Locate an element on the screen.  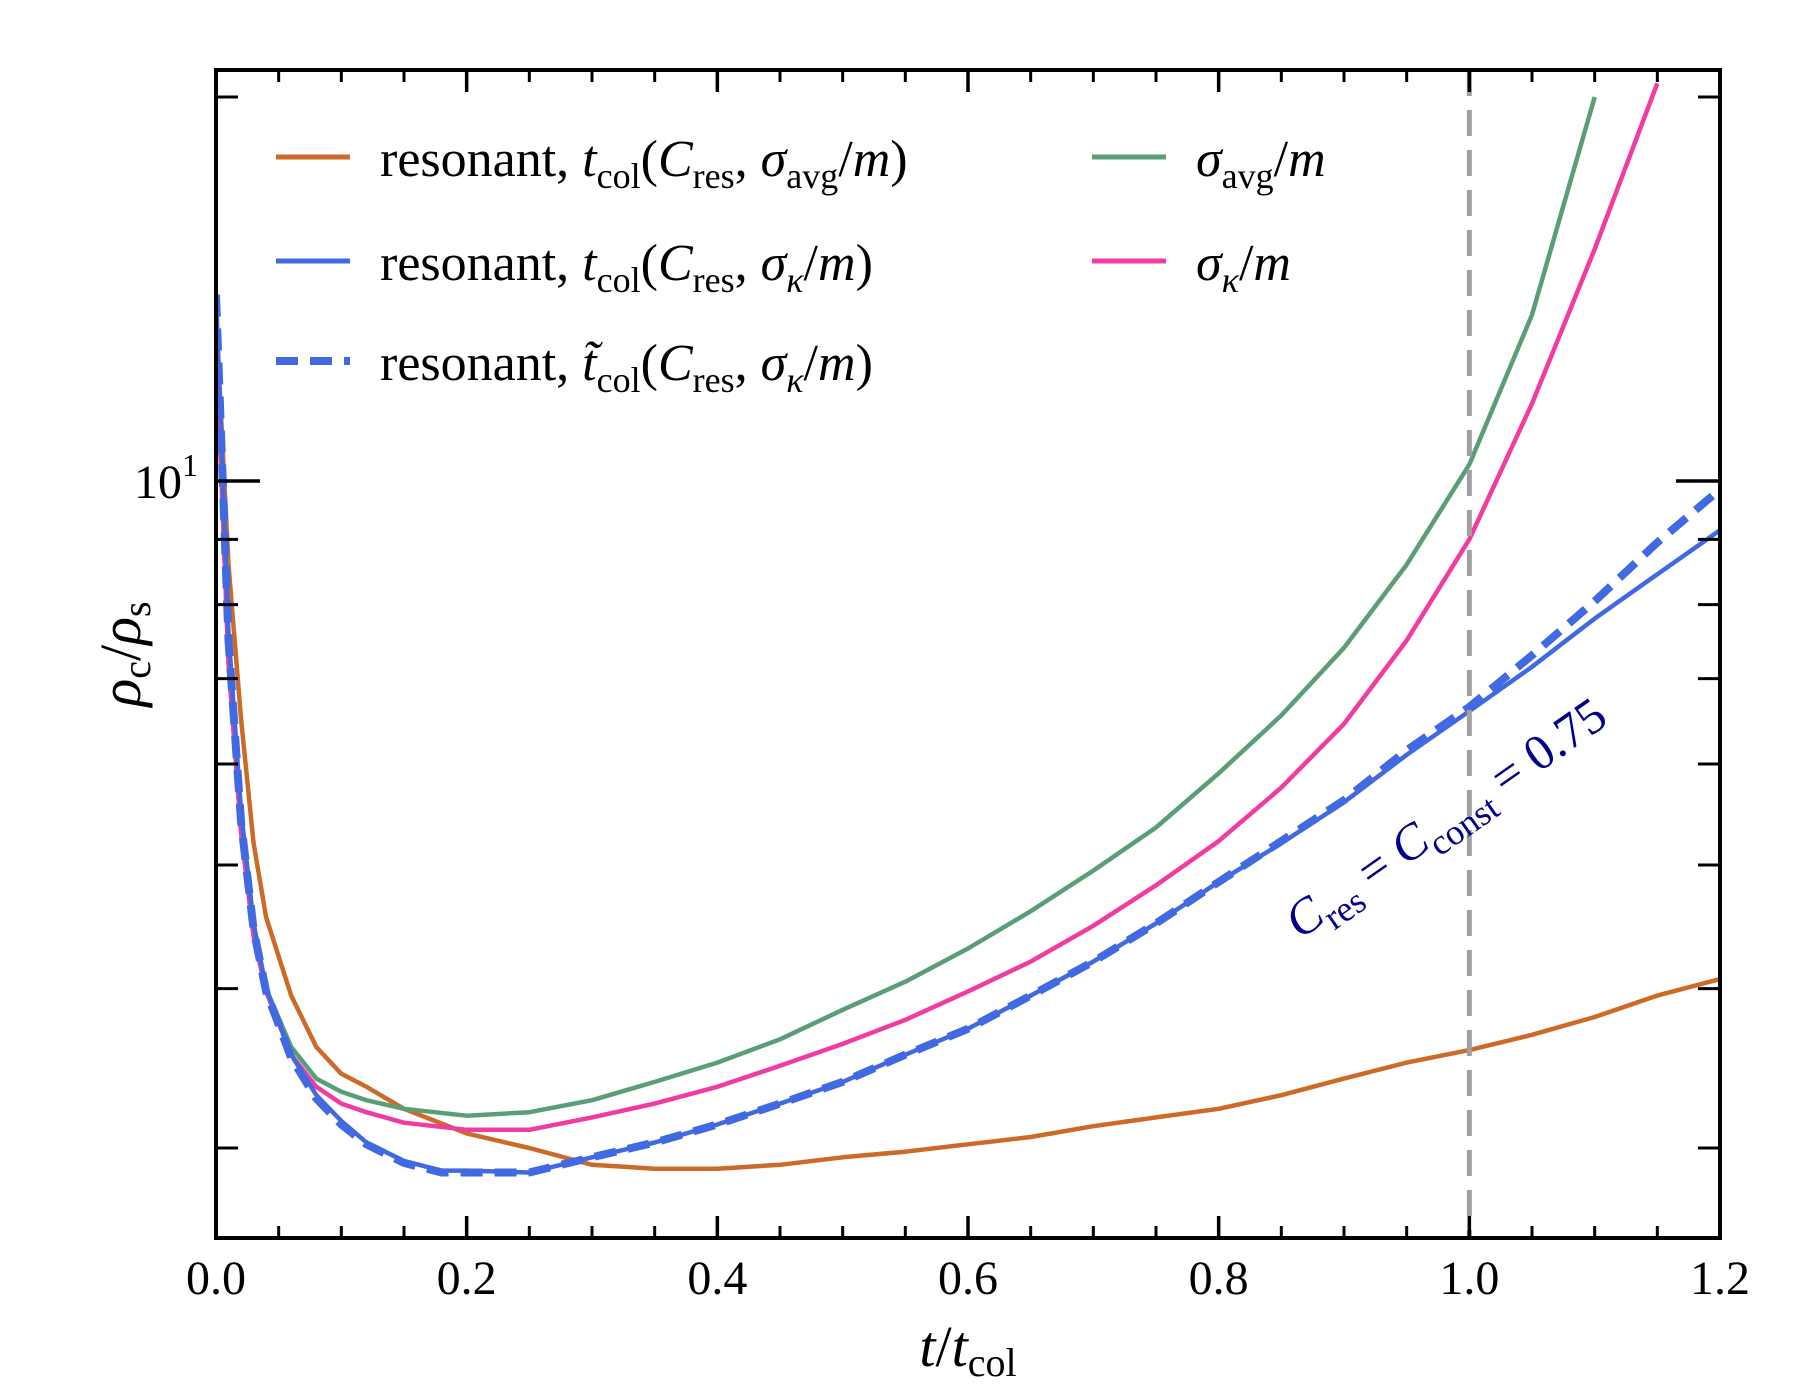
legend-label: resonant, t̃col(Cres, σκ/m) is located at coordinates (626, 367).